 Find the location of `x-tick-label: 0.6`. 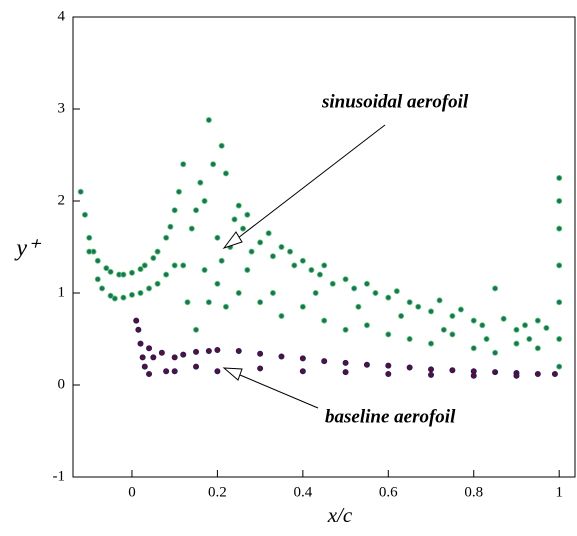

x-tick-label: 0.6 is located at coordinates (388, 492).